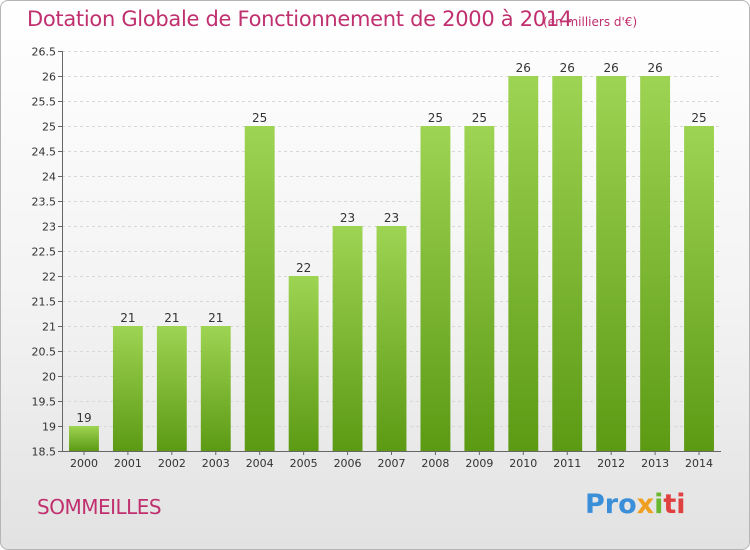 Image resolution: width=750 pixels, height=550 pixels. What do you see at coordinates (49, 277) in the screenshot?
I see `y-tick-label: 22` at bounding box center [49, 277].